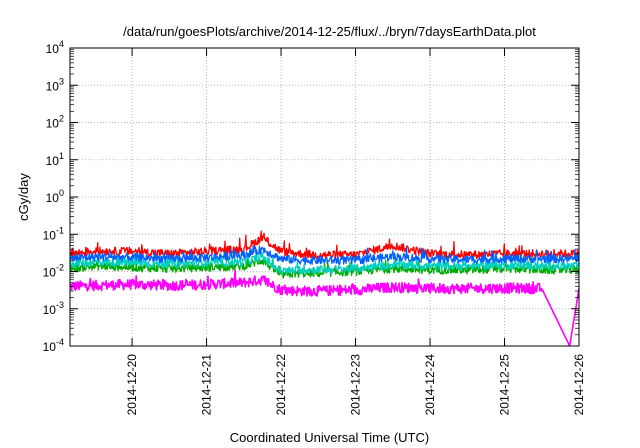  I want to click on y-tick-label: 10⁰, so click(55, 196).